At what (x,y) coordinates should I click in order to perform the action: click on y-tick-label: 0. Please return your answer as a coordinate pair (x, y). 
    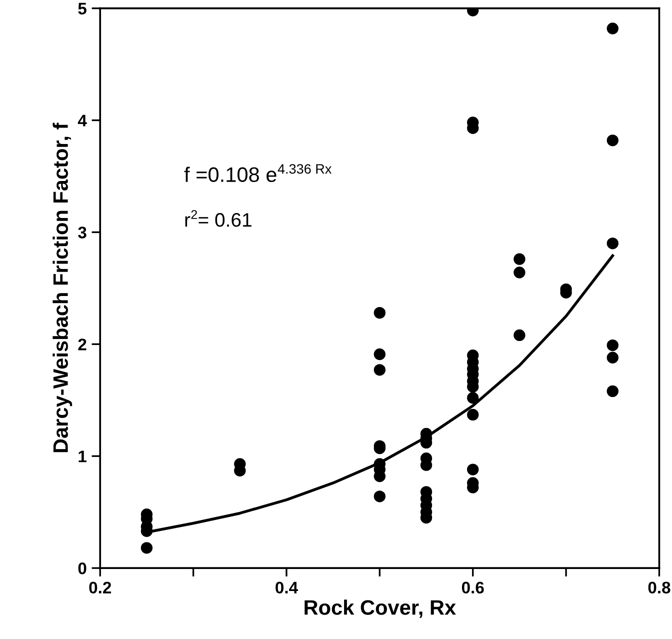
    Looking at the image, I should click on (82, 568).